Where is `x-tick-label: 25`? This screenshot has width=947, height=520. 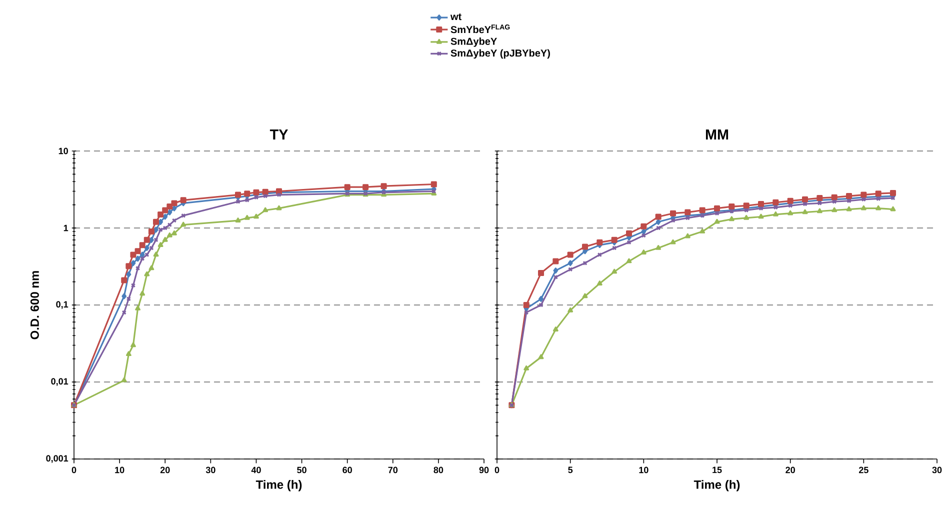 x-tick-label: 25 is located at coordinates (863, 470).